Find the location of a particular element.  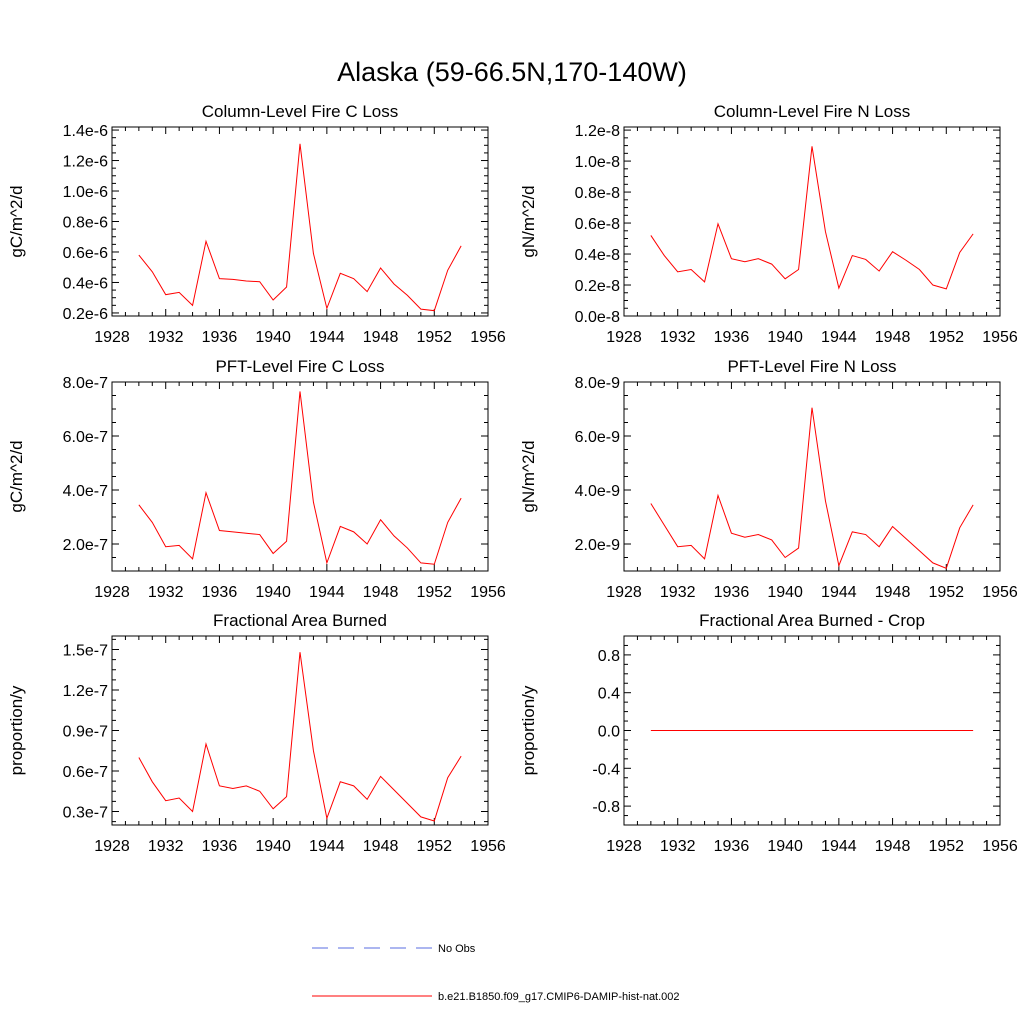

y-tick-label: 2.0e-9 is located at coordinates (597, 545).